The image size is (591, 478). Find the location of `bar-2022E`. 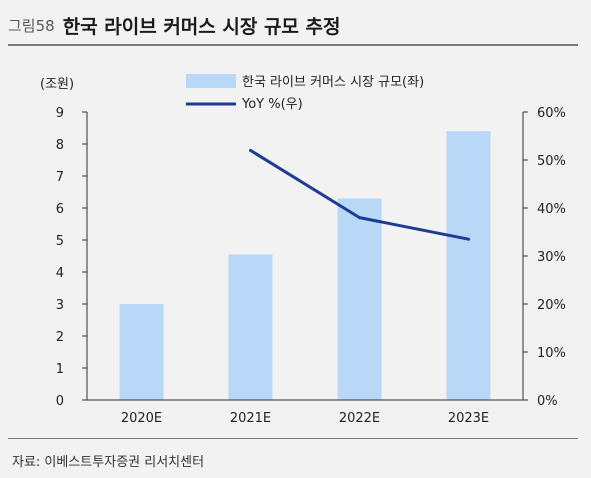

bar-2022E is located at coordinates (359, 299).